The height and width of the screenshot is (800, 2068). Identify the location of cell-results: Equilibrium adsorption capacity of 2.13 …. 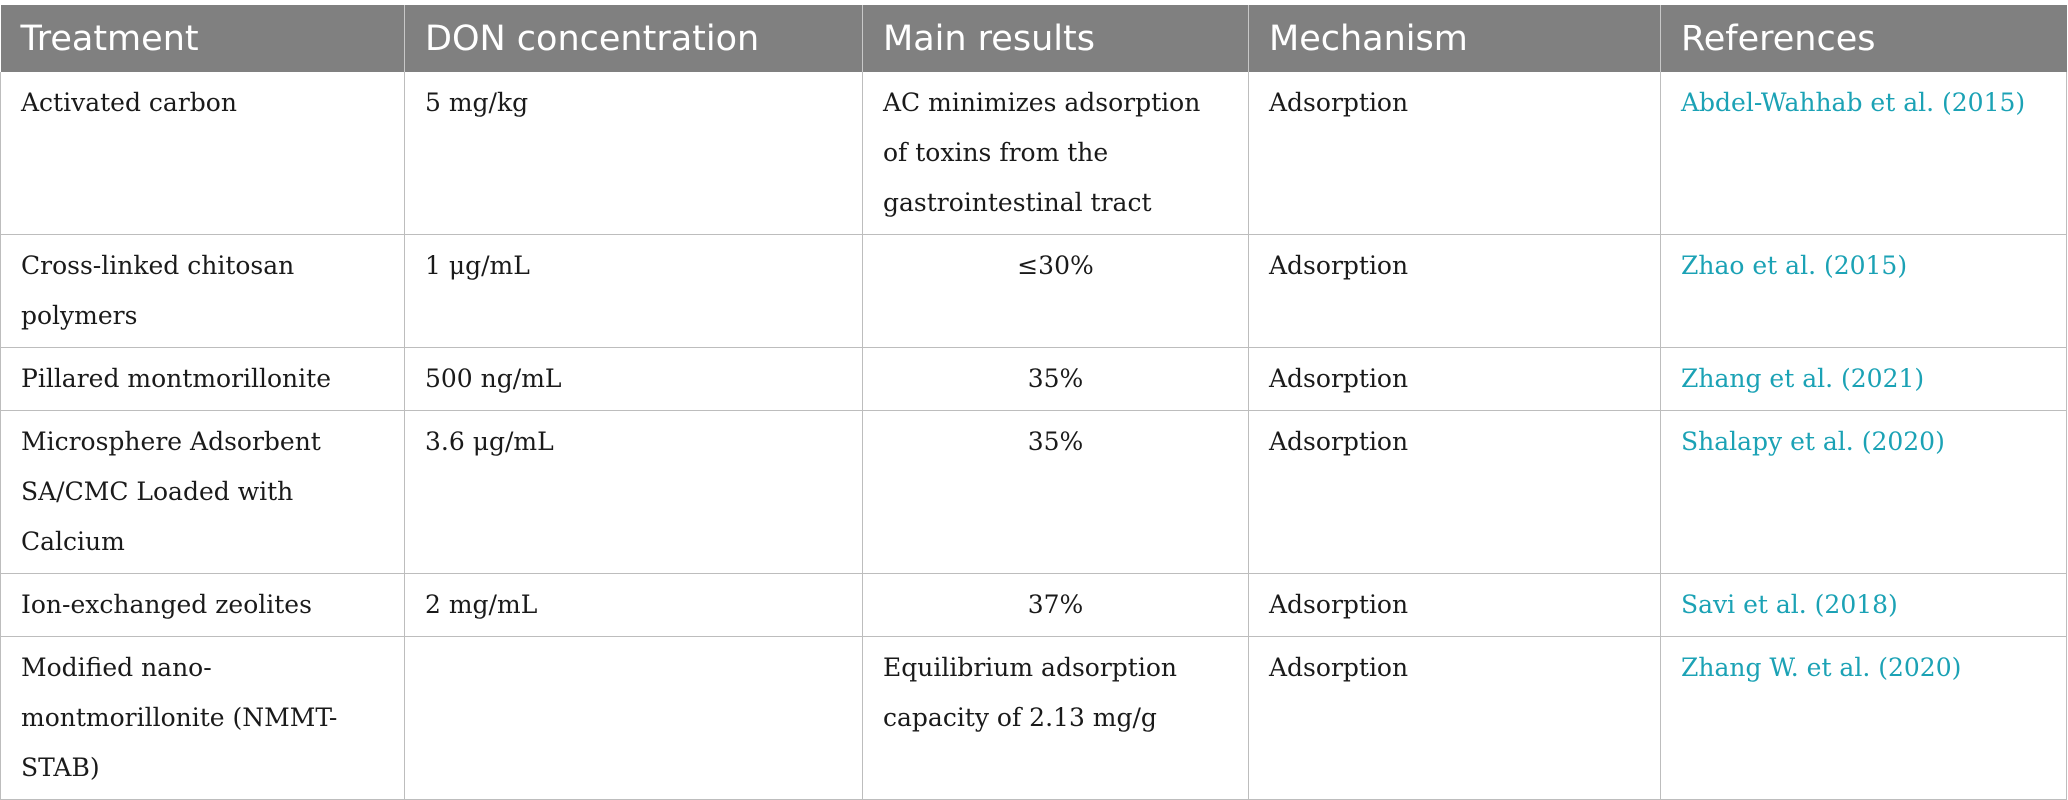
(1055, 718).